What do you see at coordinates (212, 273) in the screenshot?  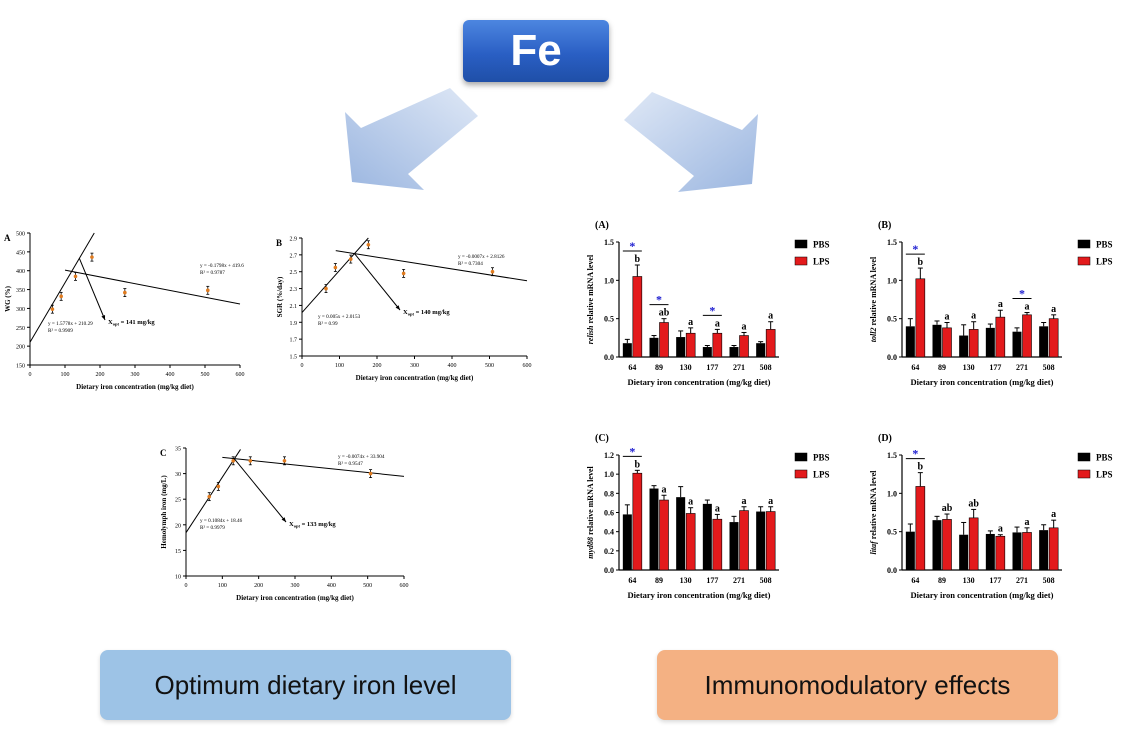 I see `r-squared-plateau: R² = 0.9787` at bounding box center [212, 273].